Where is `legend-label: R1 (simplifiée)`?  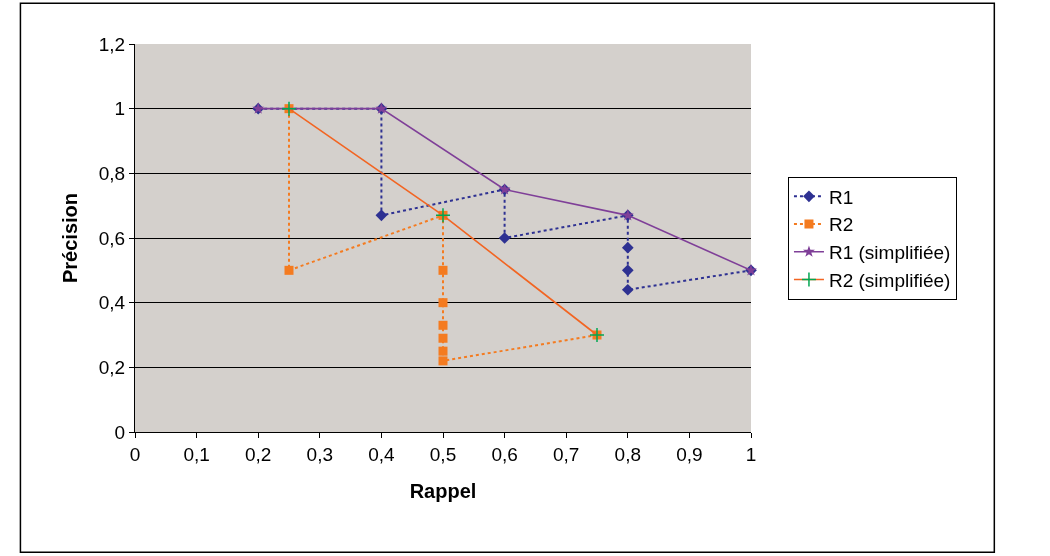
legend-label: R1 (simplifiée) is located at coordinates (889, 253).